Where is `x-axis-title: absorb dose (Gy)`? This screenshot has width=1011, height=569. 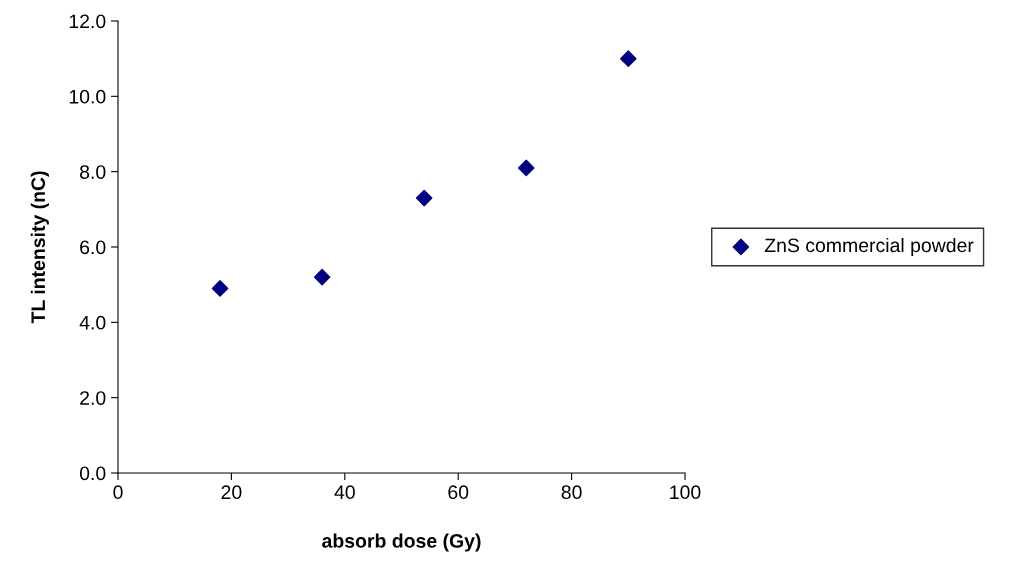 x-axis-title: absorb dose (Gy) is located at coordinates (401, 542).